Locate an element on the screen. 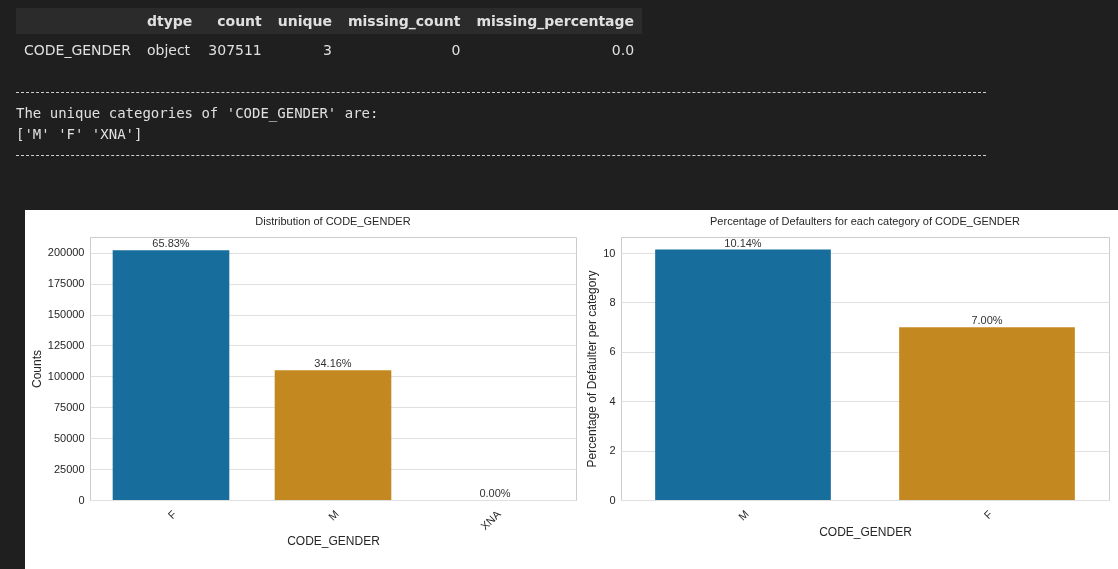 The width and height of the screenshot is (1118, 569). y-tick-label: 6 is located at coordinates (612, 351).